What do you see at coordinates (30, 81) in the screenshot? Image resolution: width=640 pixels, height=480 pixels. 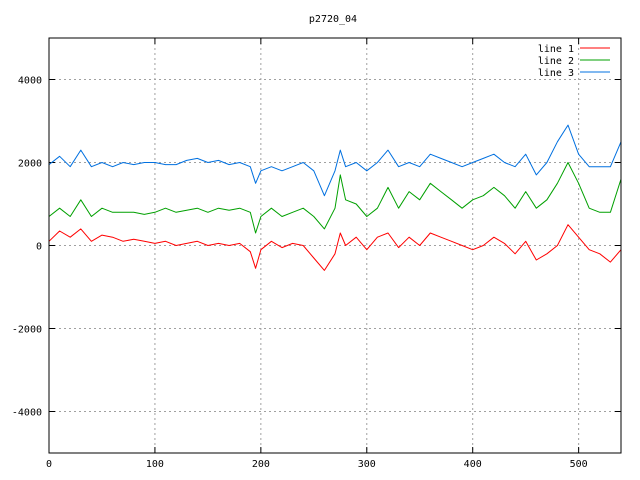 I see `y-tick-label: 4000` at bounding box center [30, 81].